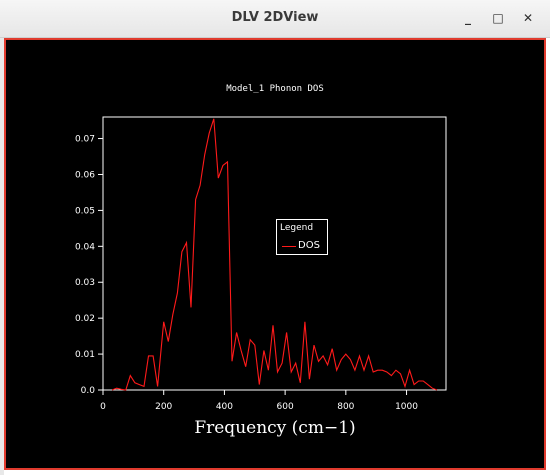 Image resolution: width=550 pixels, height=475 pixels. What do you see at coordinates (163, 407) in the screenshot?
I see `x-tick-label: 200` at bounding box center [163, 407].